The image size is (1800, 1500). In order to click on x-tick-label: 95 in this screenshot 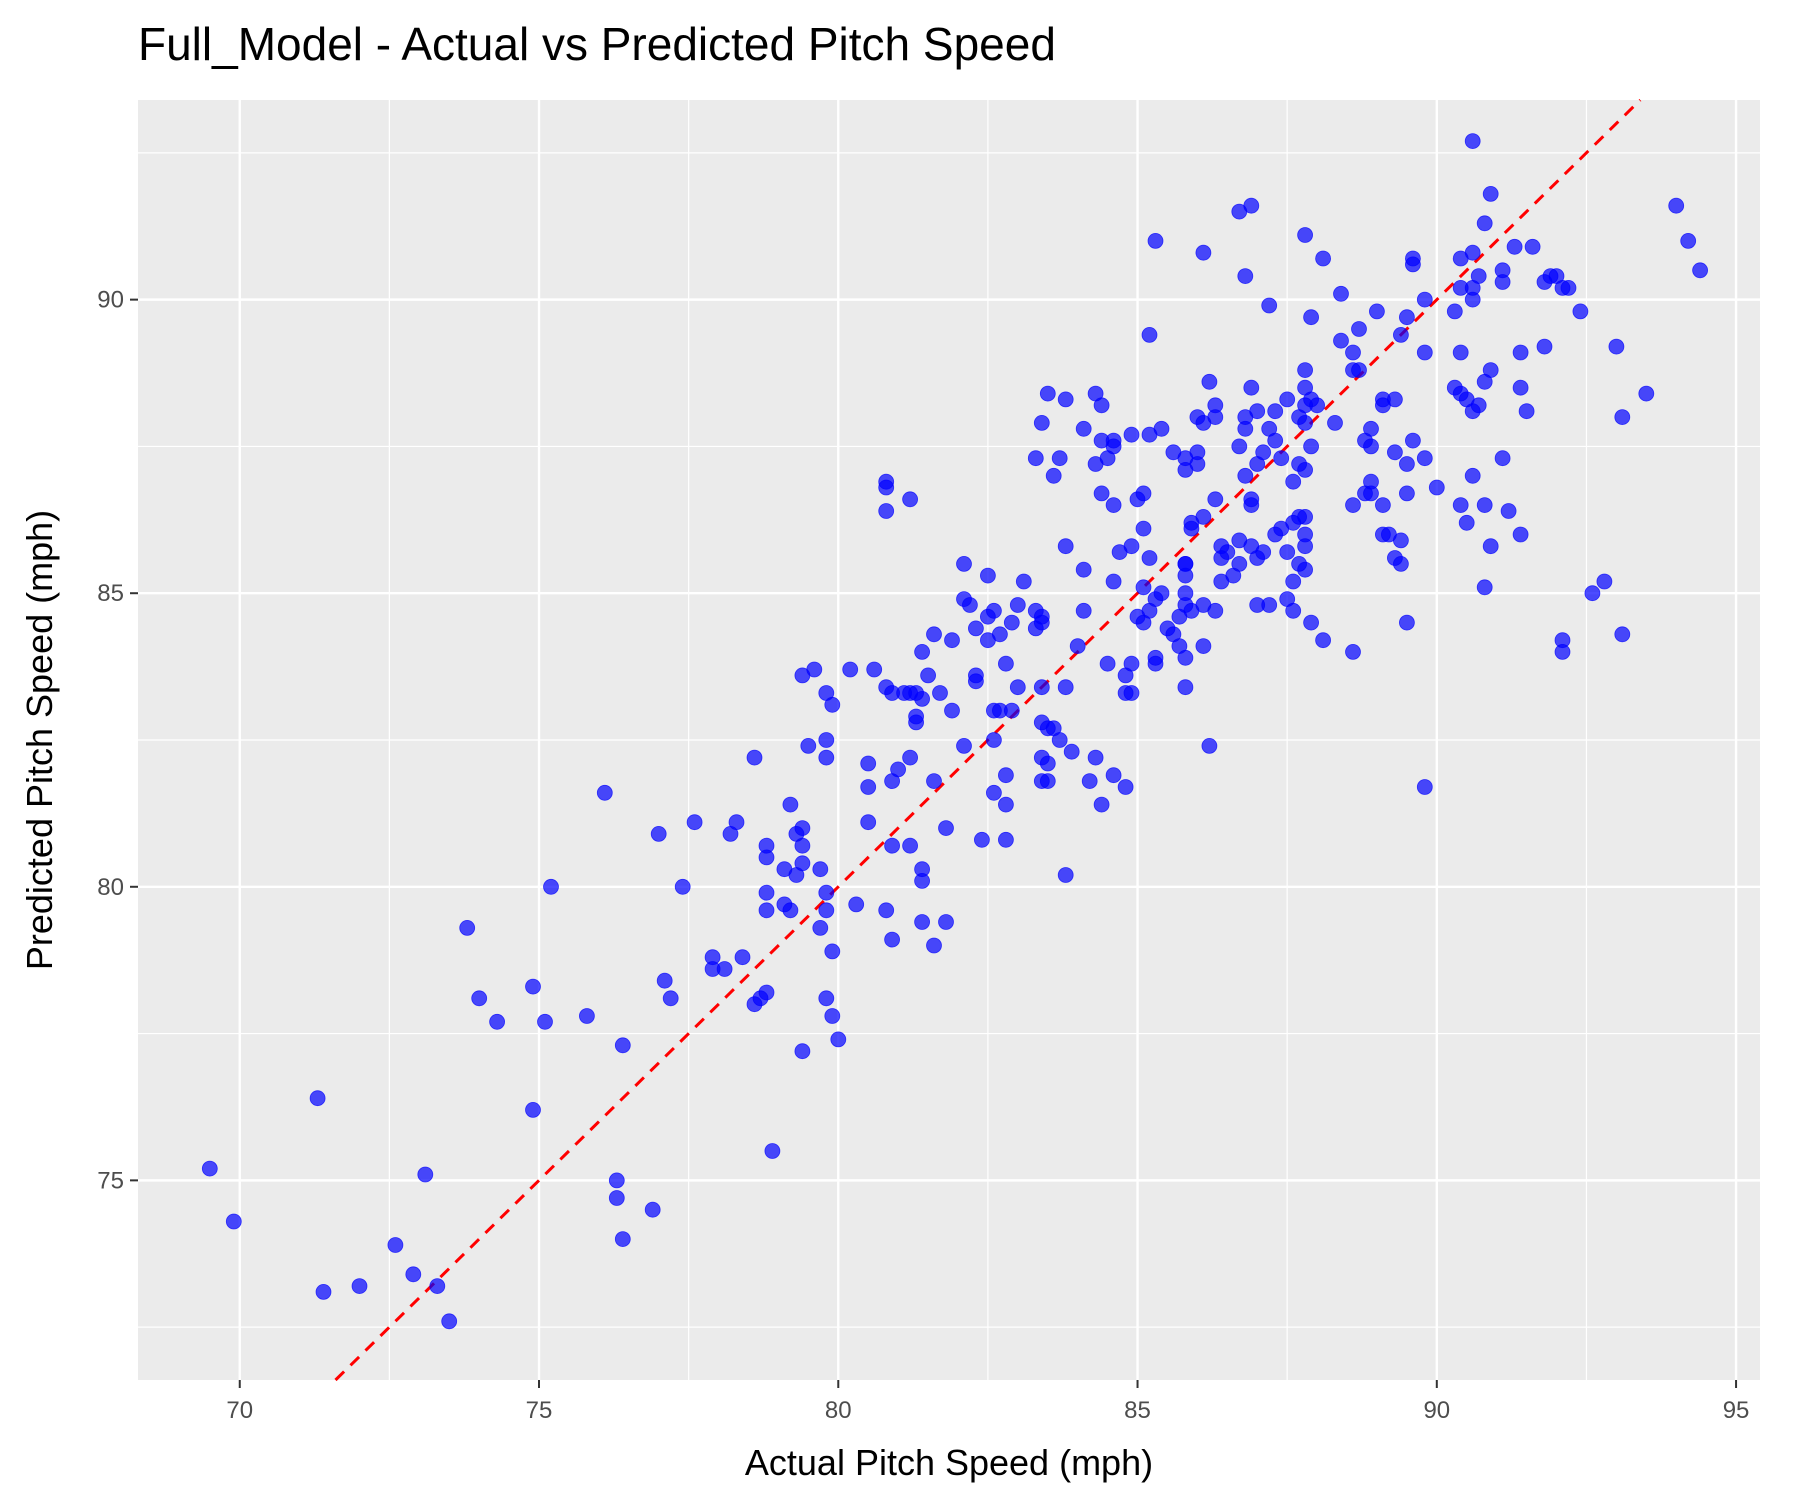, I will do `click(1736, 1410)`.